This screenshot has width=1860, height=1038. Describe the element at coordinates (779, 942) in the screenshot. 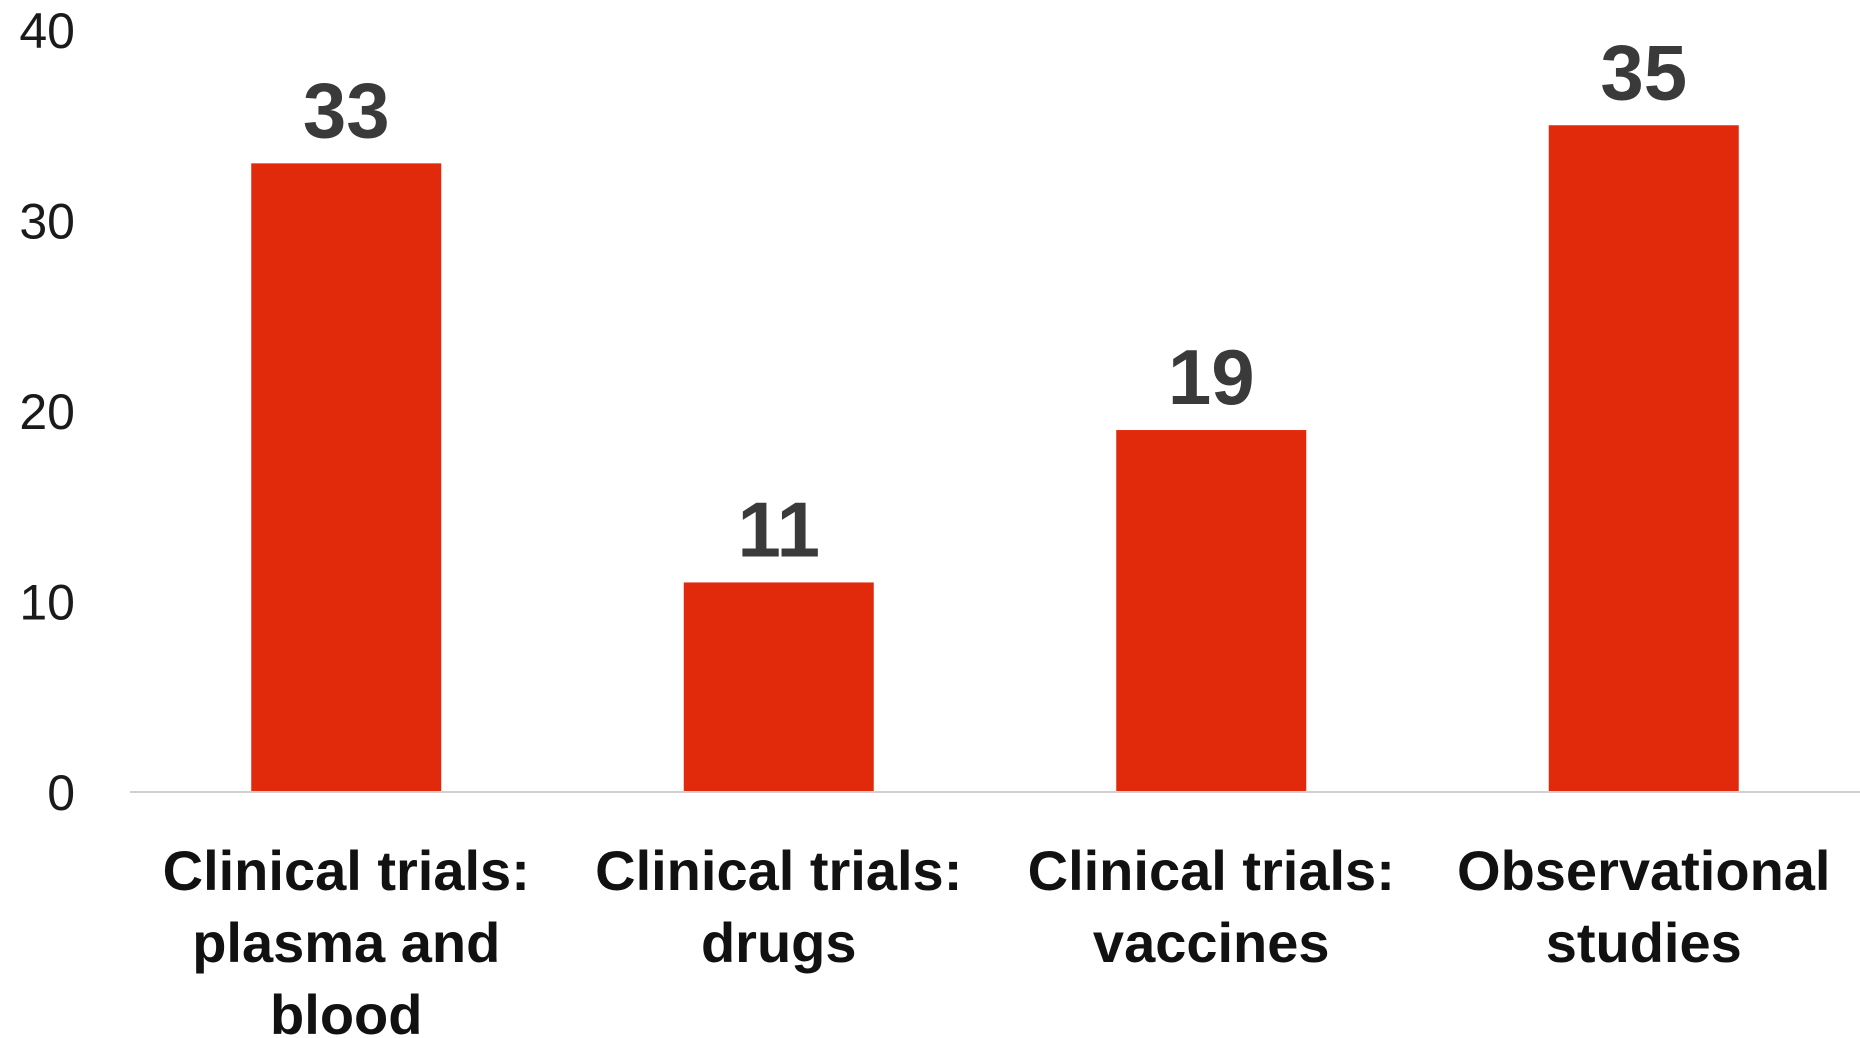

I see `x-tick-label: drugs` at that location.